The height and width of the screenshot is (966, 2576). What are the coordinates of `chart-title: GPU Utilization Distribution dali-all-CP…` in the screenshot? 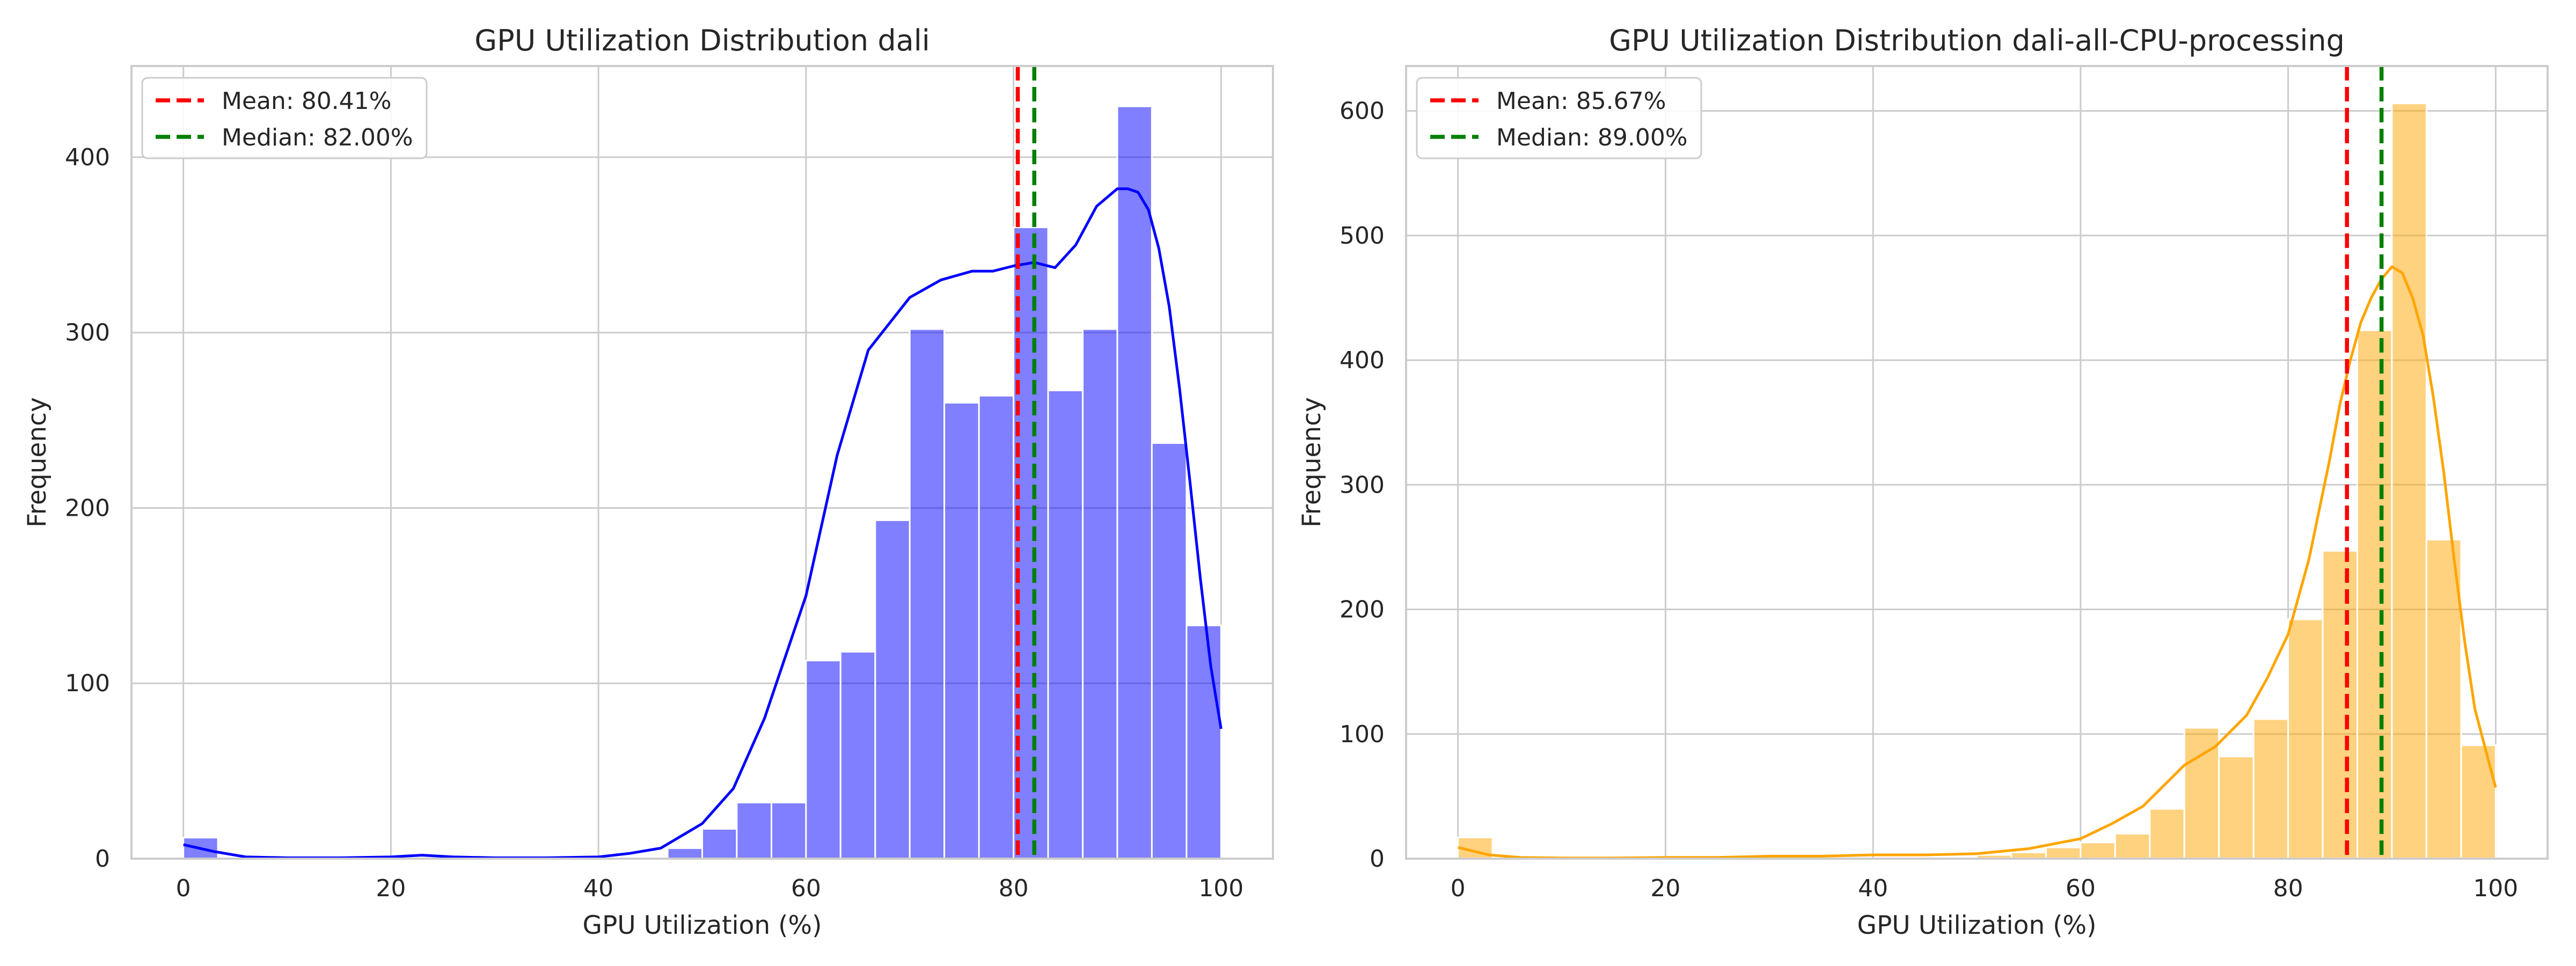 It's located at (1977, 40).